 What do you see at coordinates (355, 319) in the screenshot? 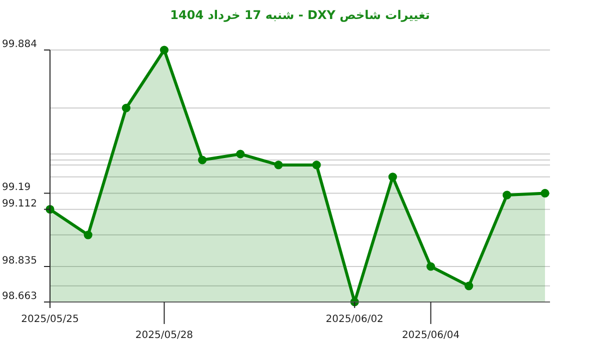
I see `x-tick-label: 2025/06/02` at bounding box center [355, 319].